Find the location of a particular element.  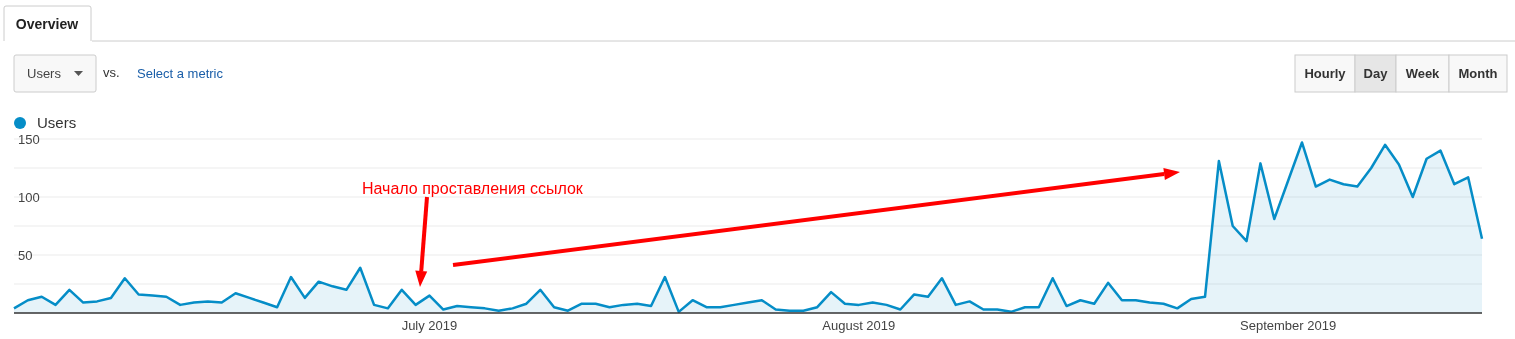

text: Hourly is located at coordinates (1325, 73).